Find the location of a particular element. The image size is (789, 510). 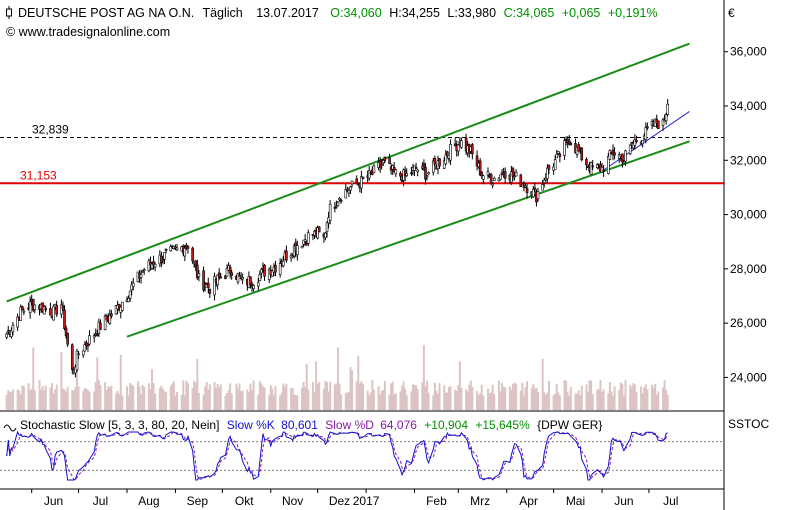

close-value: C:34,065 is located at coordinates (529, 13).